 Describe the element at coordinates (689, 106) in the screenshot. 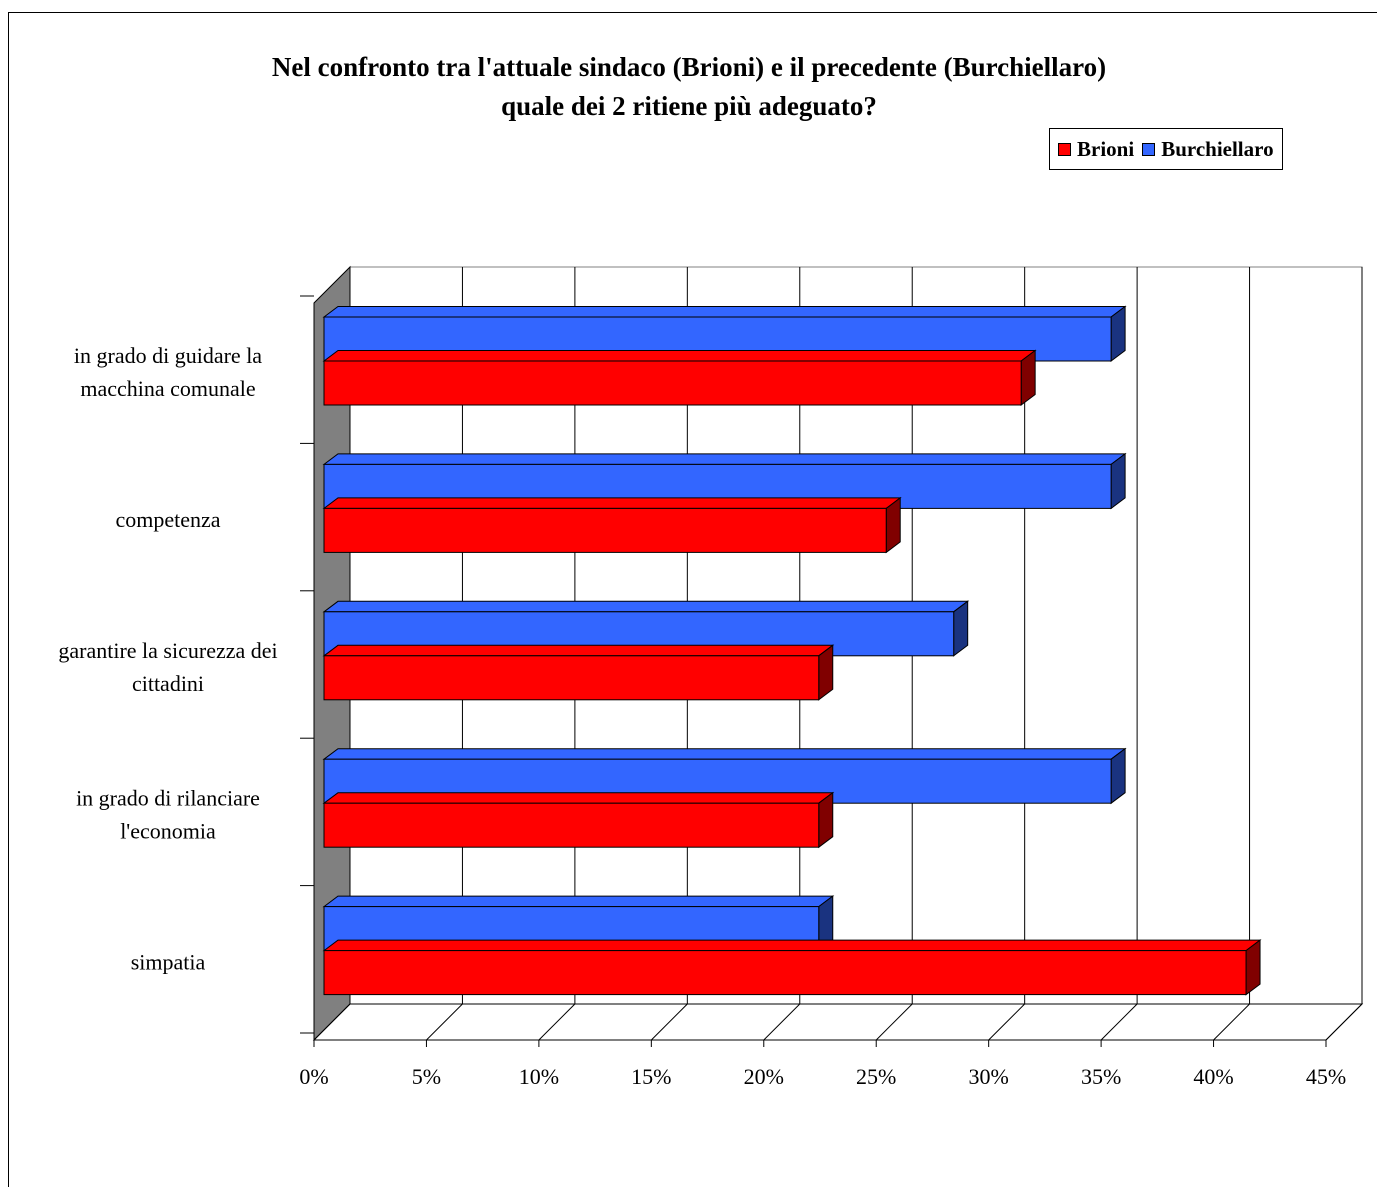

I see `chart-title-line-2: quale dei 2 ritiene più adeguato?` at that location.